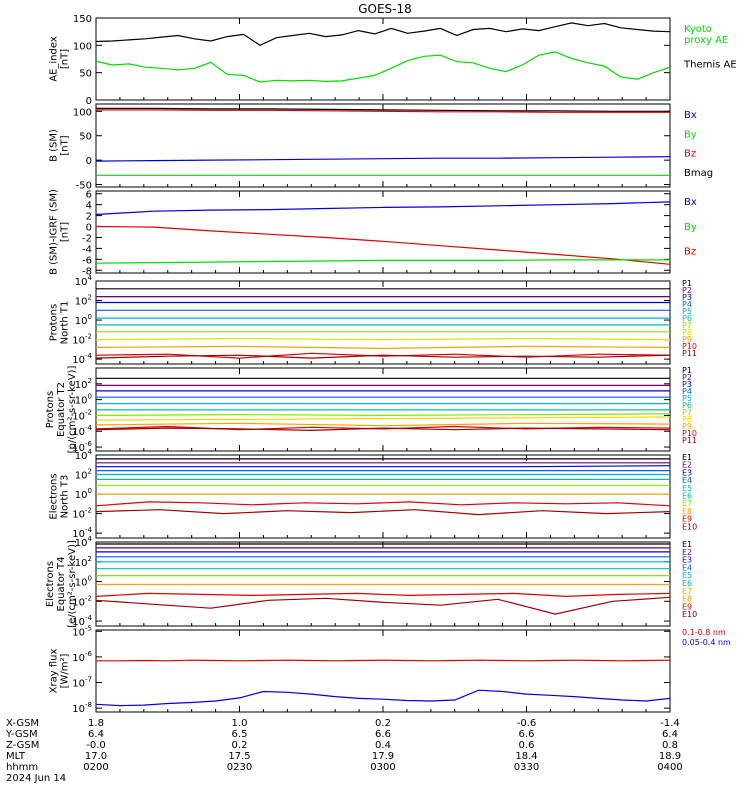 The height and width of the screenshot is (804, 750). I want to click on y-axis-label: Equator T4, so click(61, 584).